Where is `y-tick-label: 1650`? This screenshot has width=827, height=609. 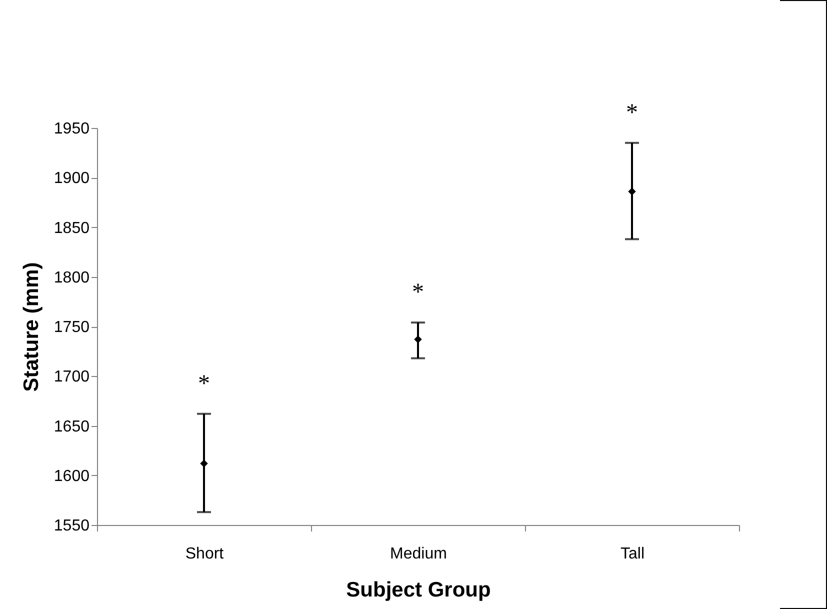 y-tick-label: 1650 is located at coordinates (72, 427).